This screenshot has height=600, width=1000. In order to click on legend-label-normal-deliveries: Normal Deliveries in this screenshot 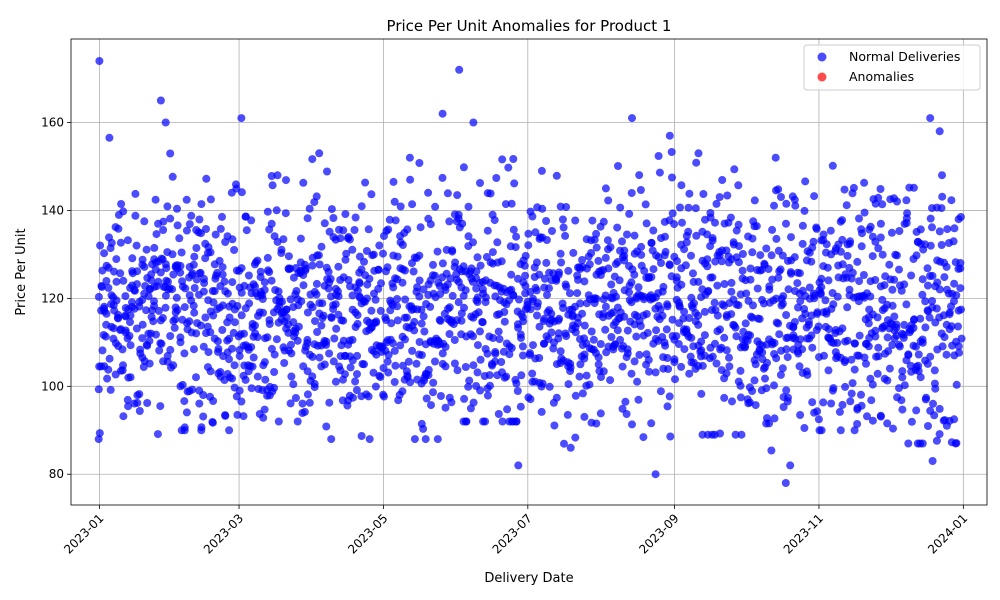, I will do `click(904, 56)`.